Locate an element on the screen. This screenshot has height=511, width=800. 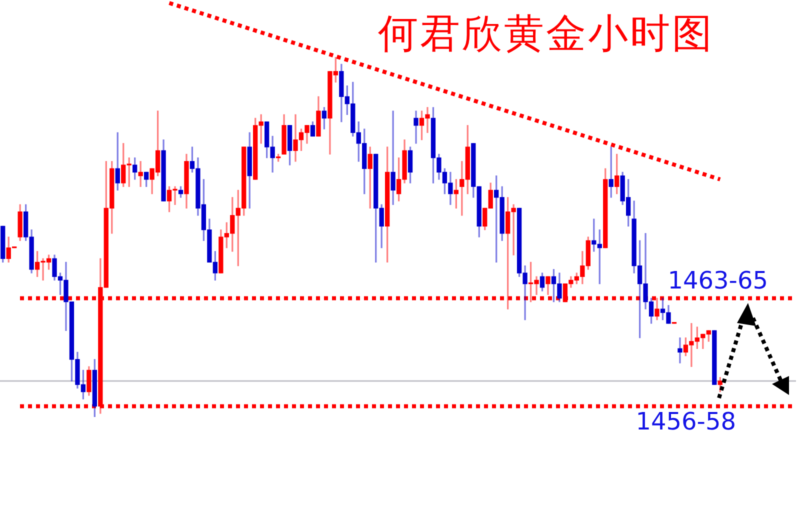
chart-title: 何君欣黄金小时图 is located at coordinates (546, 34).